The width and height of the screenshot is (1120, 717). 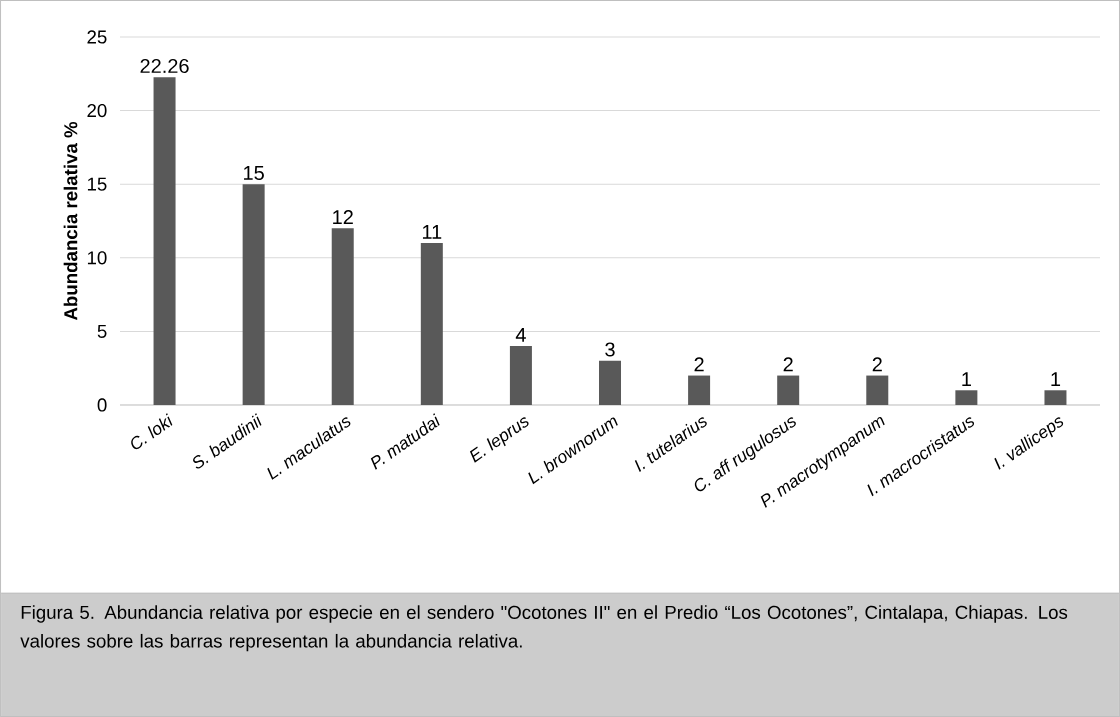 I want to click on data-label: 15, so click(x=254, y=172).